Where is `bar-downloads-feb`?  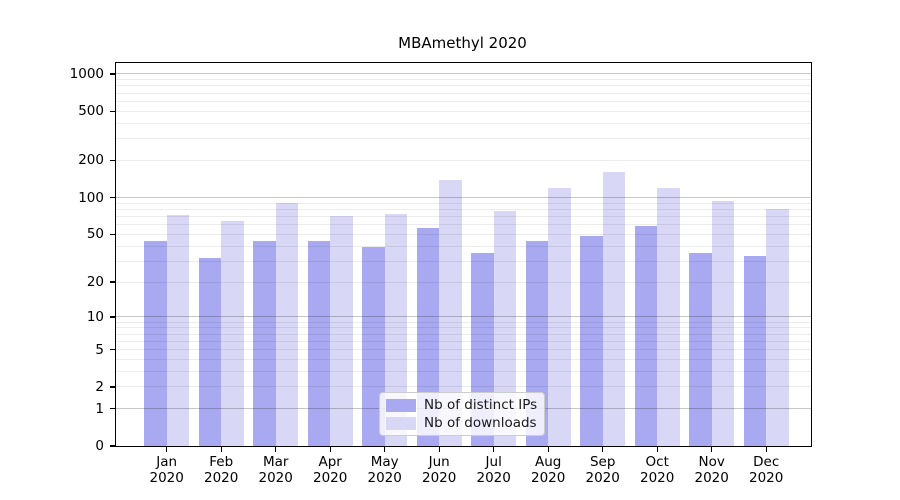 bar-downloads-feb is located at coordinates (232, 333).